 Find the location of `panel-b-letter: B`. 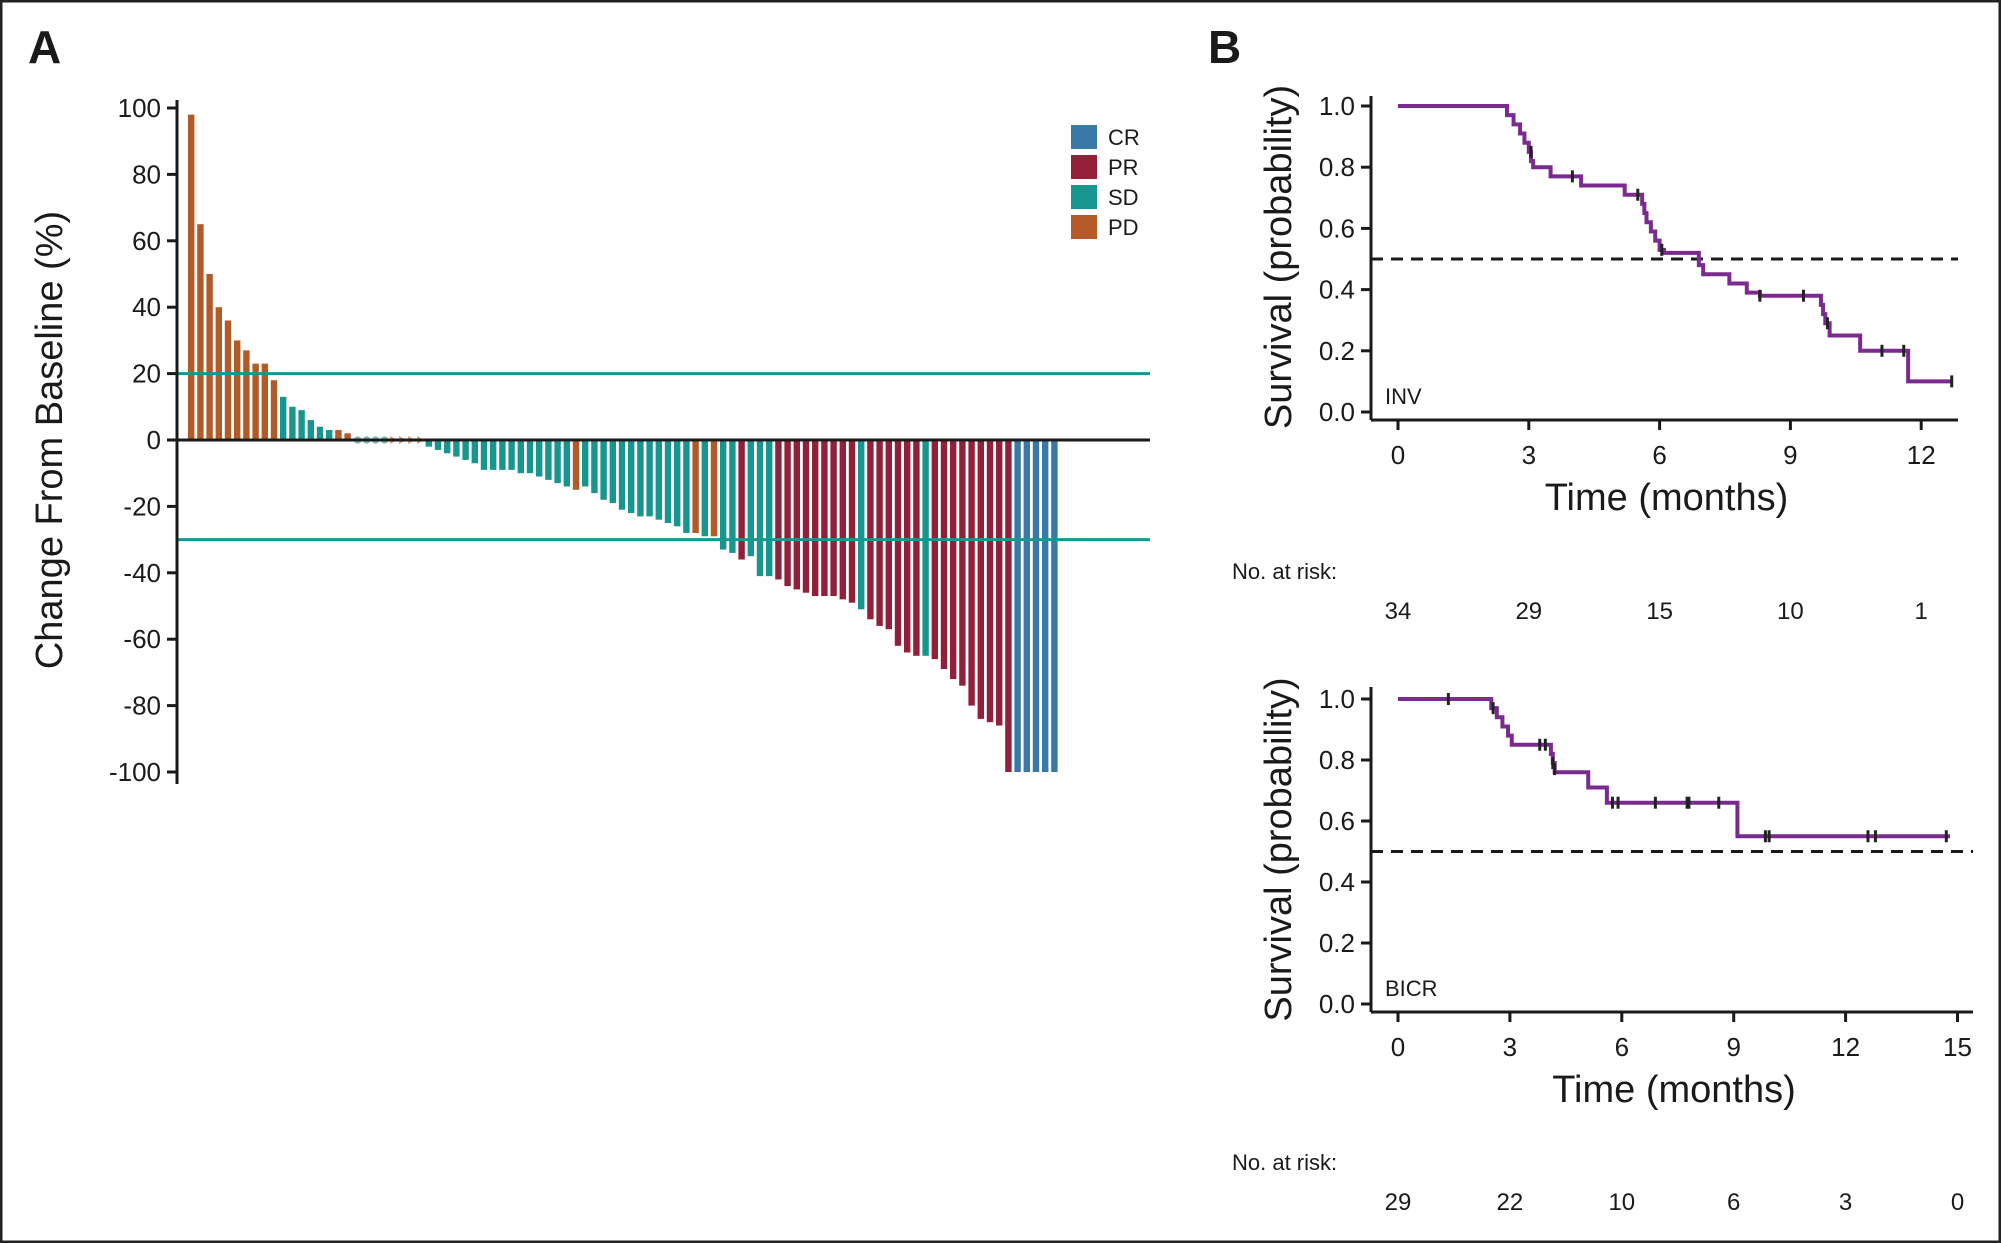

panel-b-letter: B is located at coordinates (1224, 47).